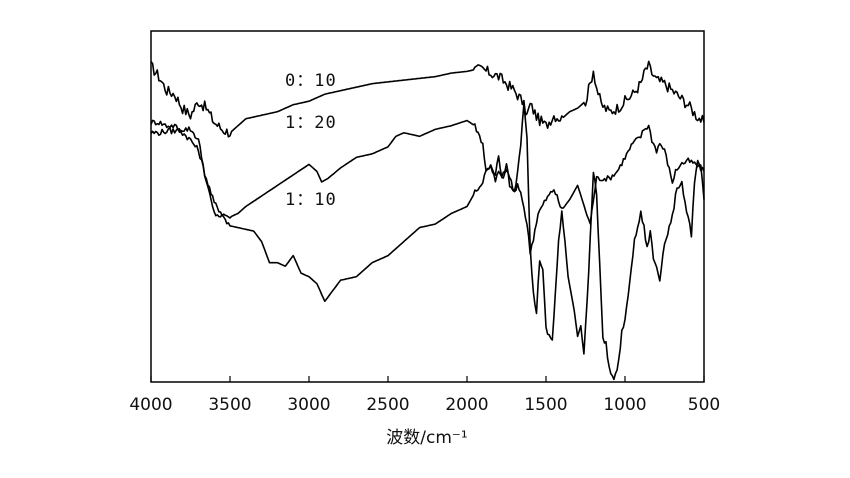 Image resolution: width=850 pixels, height=478 pixels. What do you see at coordinates (624, 405) in the screenshot?
I see `x-tick-label-1000: 1000` at bounding box center [624, 405].